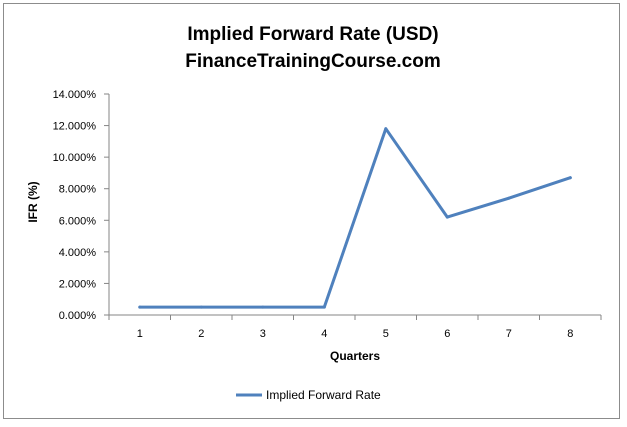  What do you see at coordinates (78, 221) in the screenshot?
I see `y-tick-label: 6.000%` at bounding box center [78, 221].